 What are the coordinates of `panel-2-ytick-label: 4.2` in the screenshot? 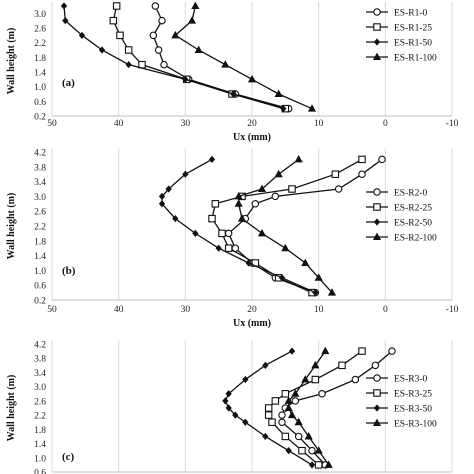 It's located at (40, 346).